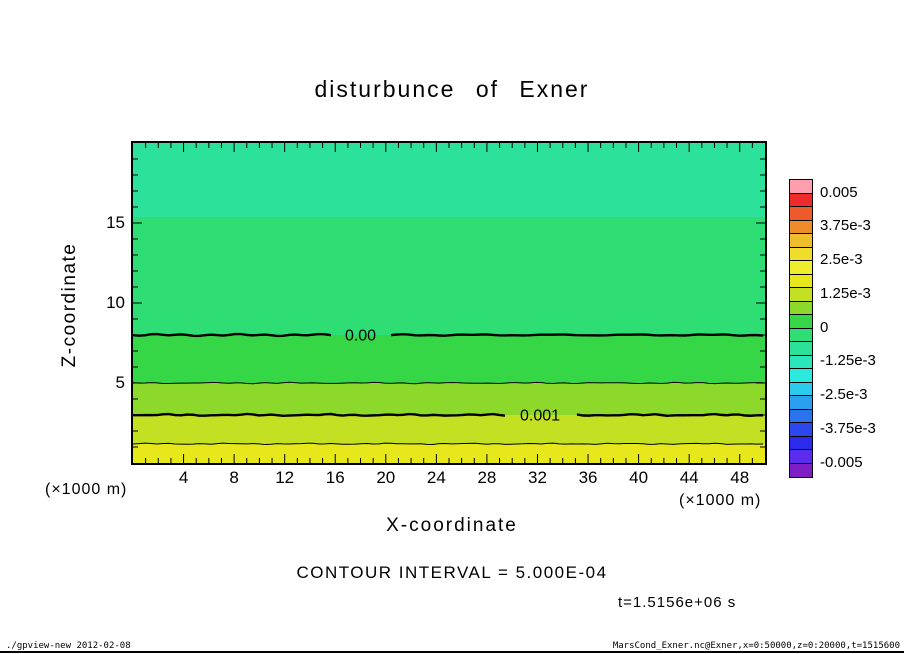  Describe the element at coordinates (487, 477) in the screenshot. I see `x-tick-label: 28` at that location.